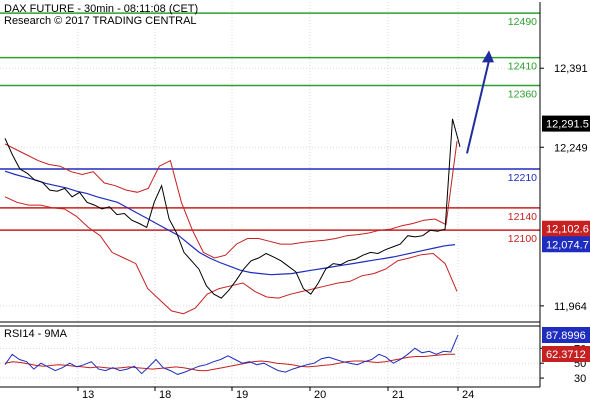  What do you see at coordinates (571, 148) in the screenshot?
I see `price-y-tick-label: 12,249` at bounding box center [571, 148].